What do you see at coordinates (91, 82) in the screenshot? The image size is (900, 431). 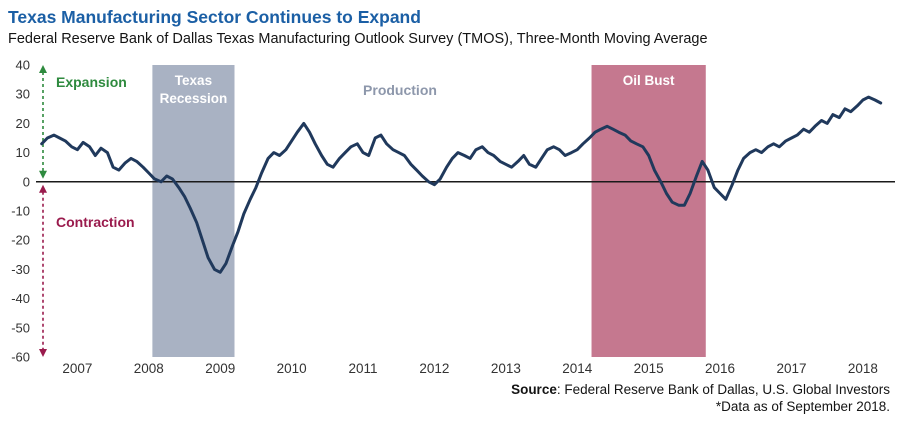 I see `expansion-label: Expansion` at bounding box center [91, 82].